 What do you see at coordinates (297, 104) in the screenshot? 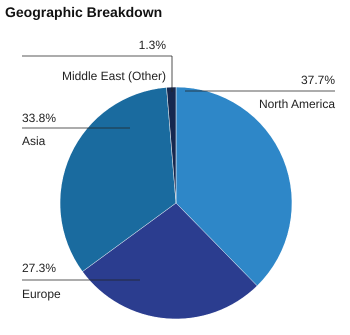
I see `slice-label: North America` at bounding box center [297, 104].